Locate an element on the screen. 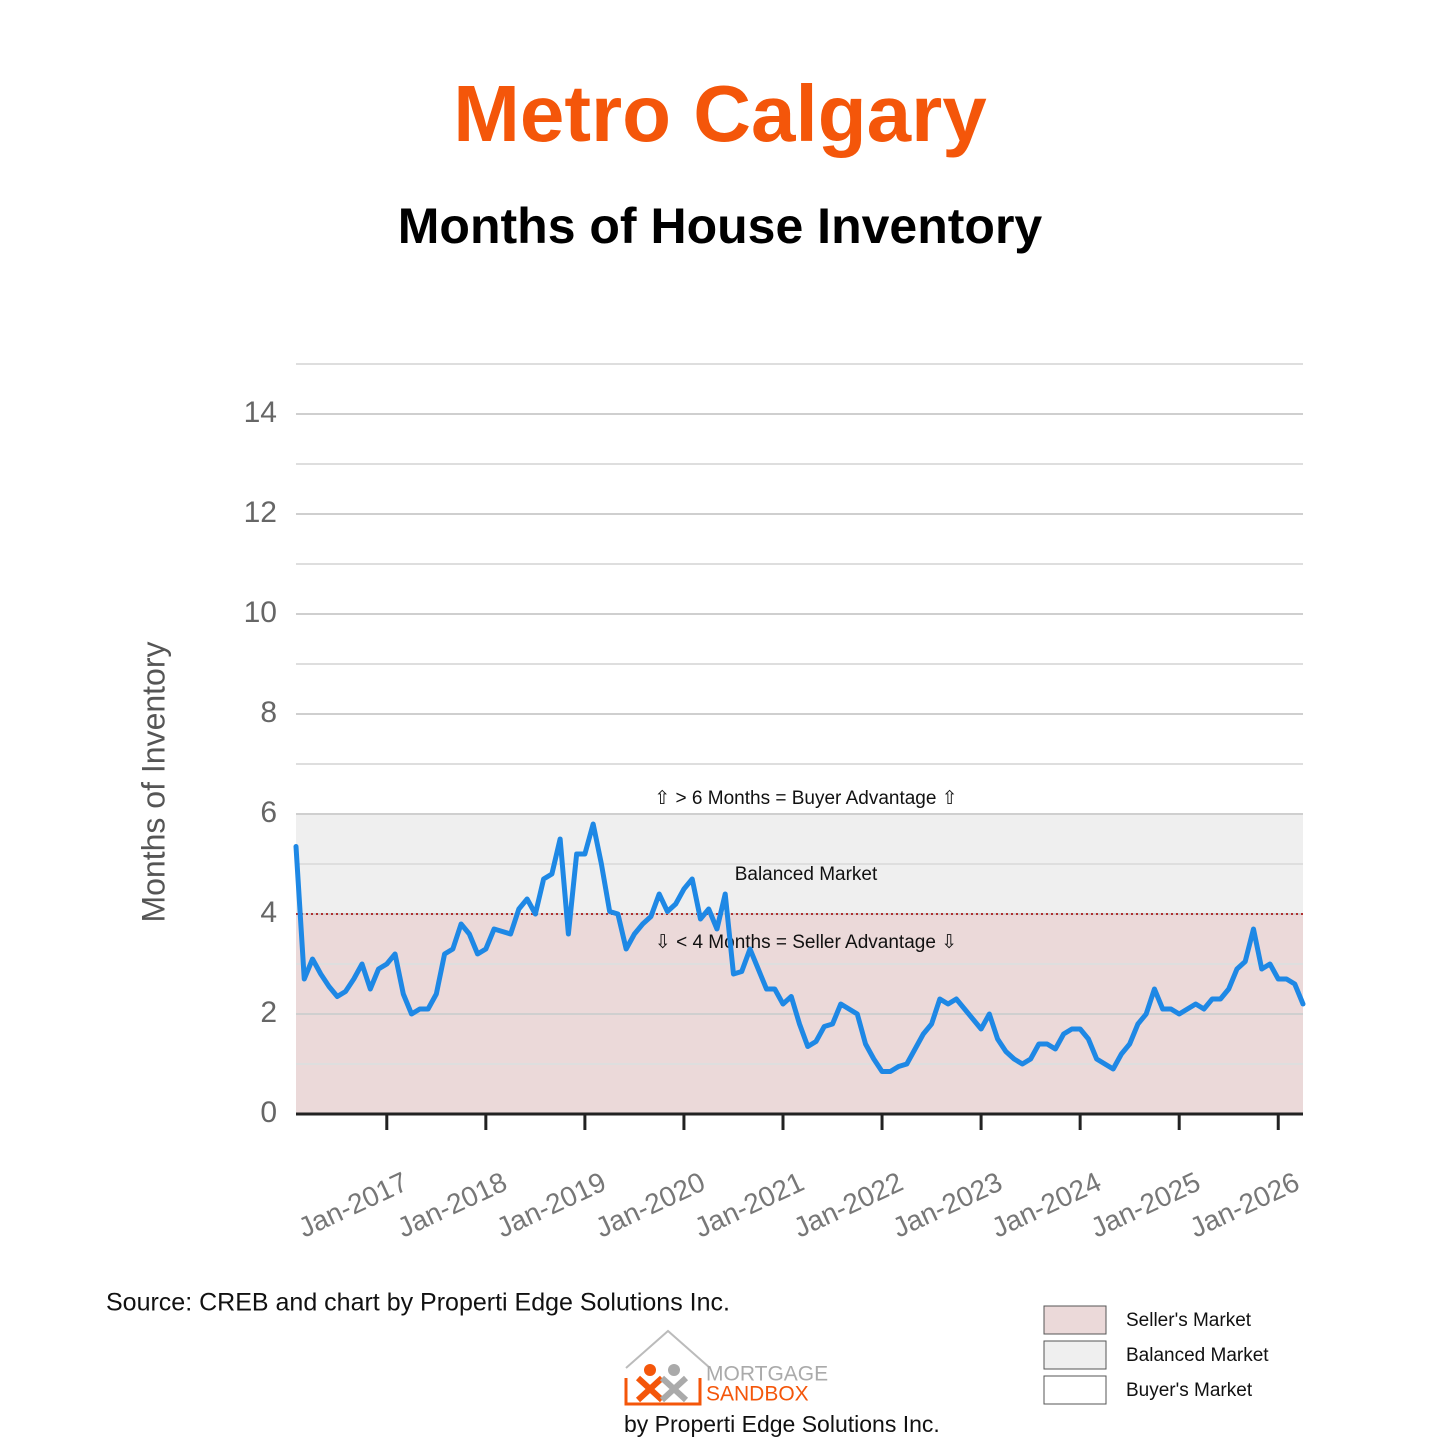  annotation: Balanced Market is located at coordinates (806, 874).